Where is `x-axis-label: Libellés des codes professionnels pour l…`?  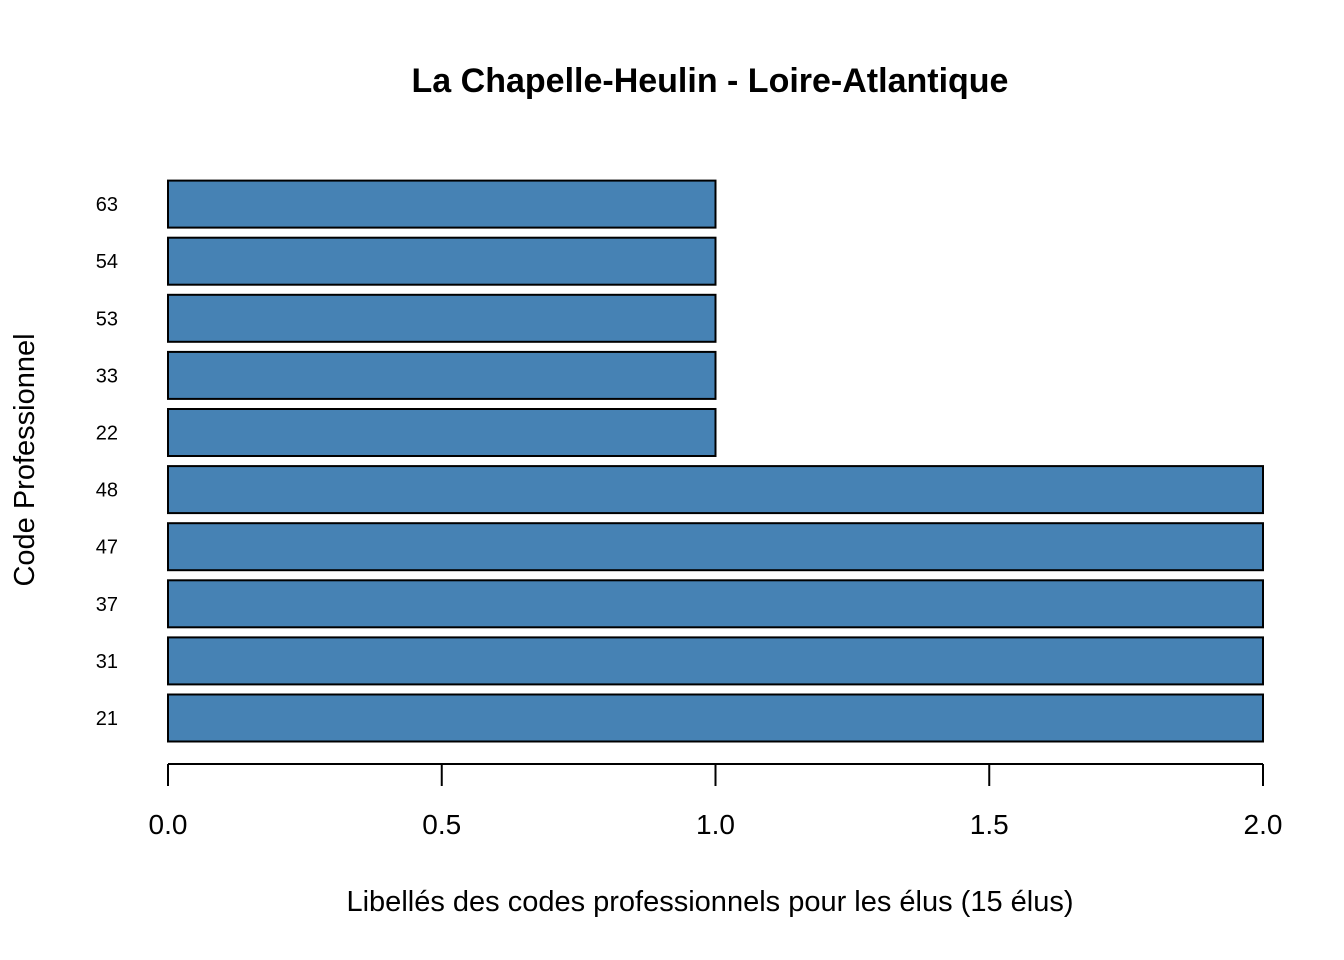 x-axis-label: Libellés des codes professionnels pour l… is located at coordinates (709, 902).